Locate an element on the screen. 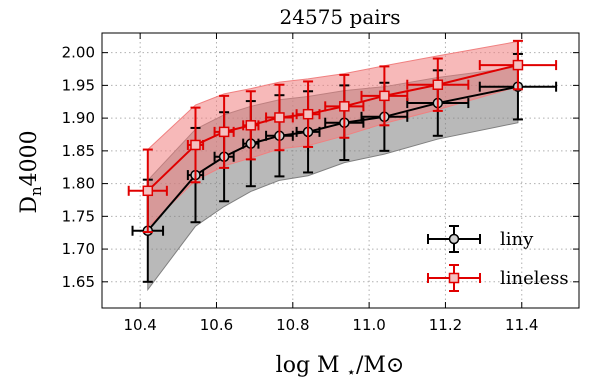 Image resolution: width=615 pixels, height=385 pixels. x-tick-label: 10.6 is located at coordinates (216, 325).